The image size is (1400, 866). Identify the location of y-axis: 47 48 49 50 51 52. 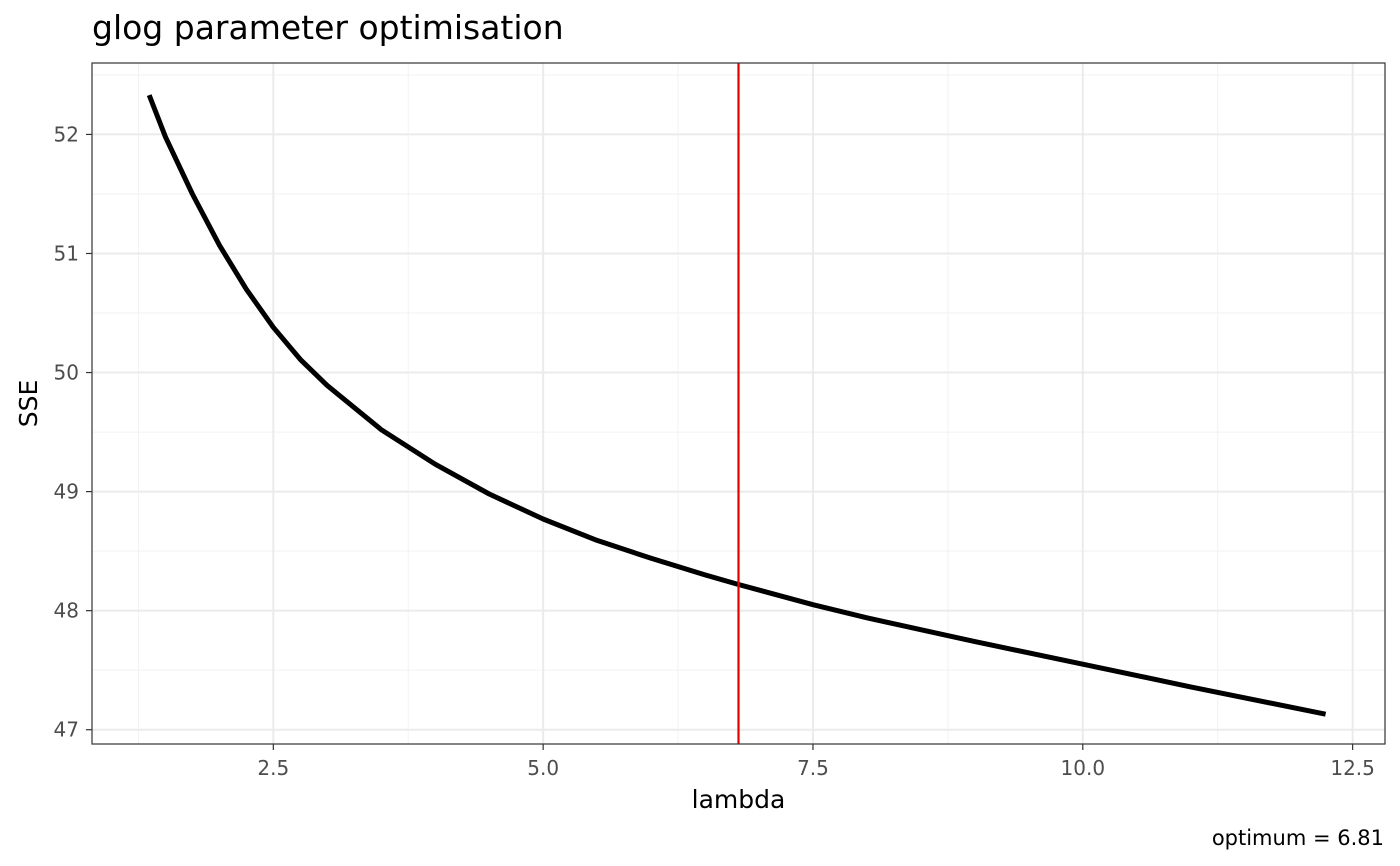
(73, 432).